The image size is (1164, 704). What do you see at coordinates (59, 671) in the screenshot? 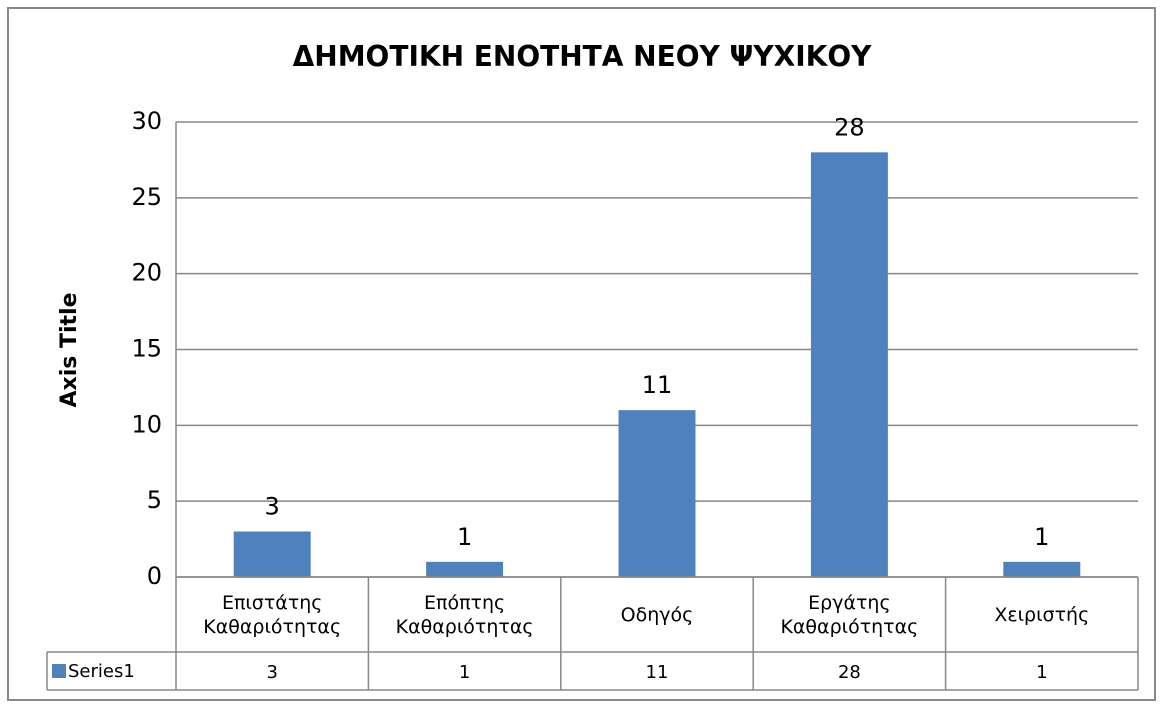
I see `legend-swatch` at bounding box center [59, 671].